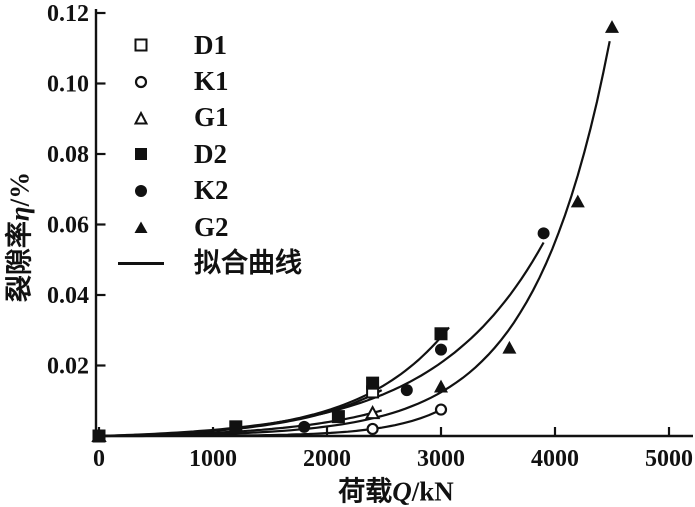 The height and width of the screenshot is (507, 695). What do you see at coordinates (555, 459) in the screenshot?
I see `x-tick-label: 4000` at bounding box center [555, 459].